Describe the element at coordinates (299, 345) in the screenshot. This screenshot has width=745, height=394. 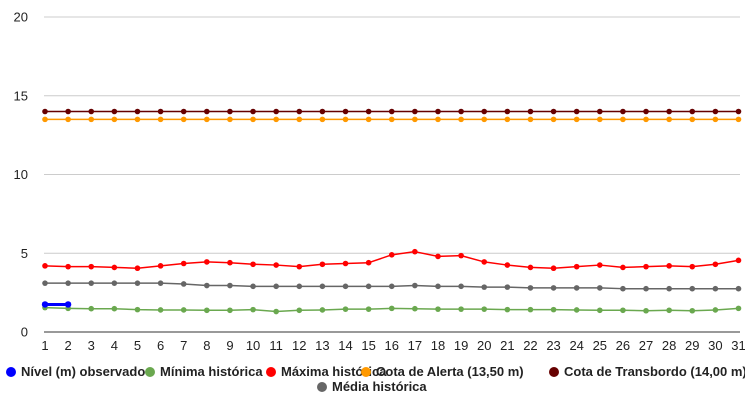
I see `x-tick-label: 12` at that location.